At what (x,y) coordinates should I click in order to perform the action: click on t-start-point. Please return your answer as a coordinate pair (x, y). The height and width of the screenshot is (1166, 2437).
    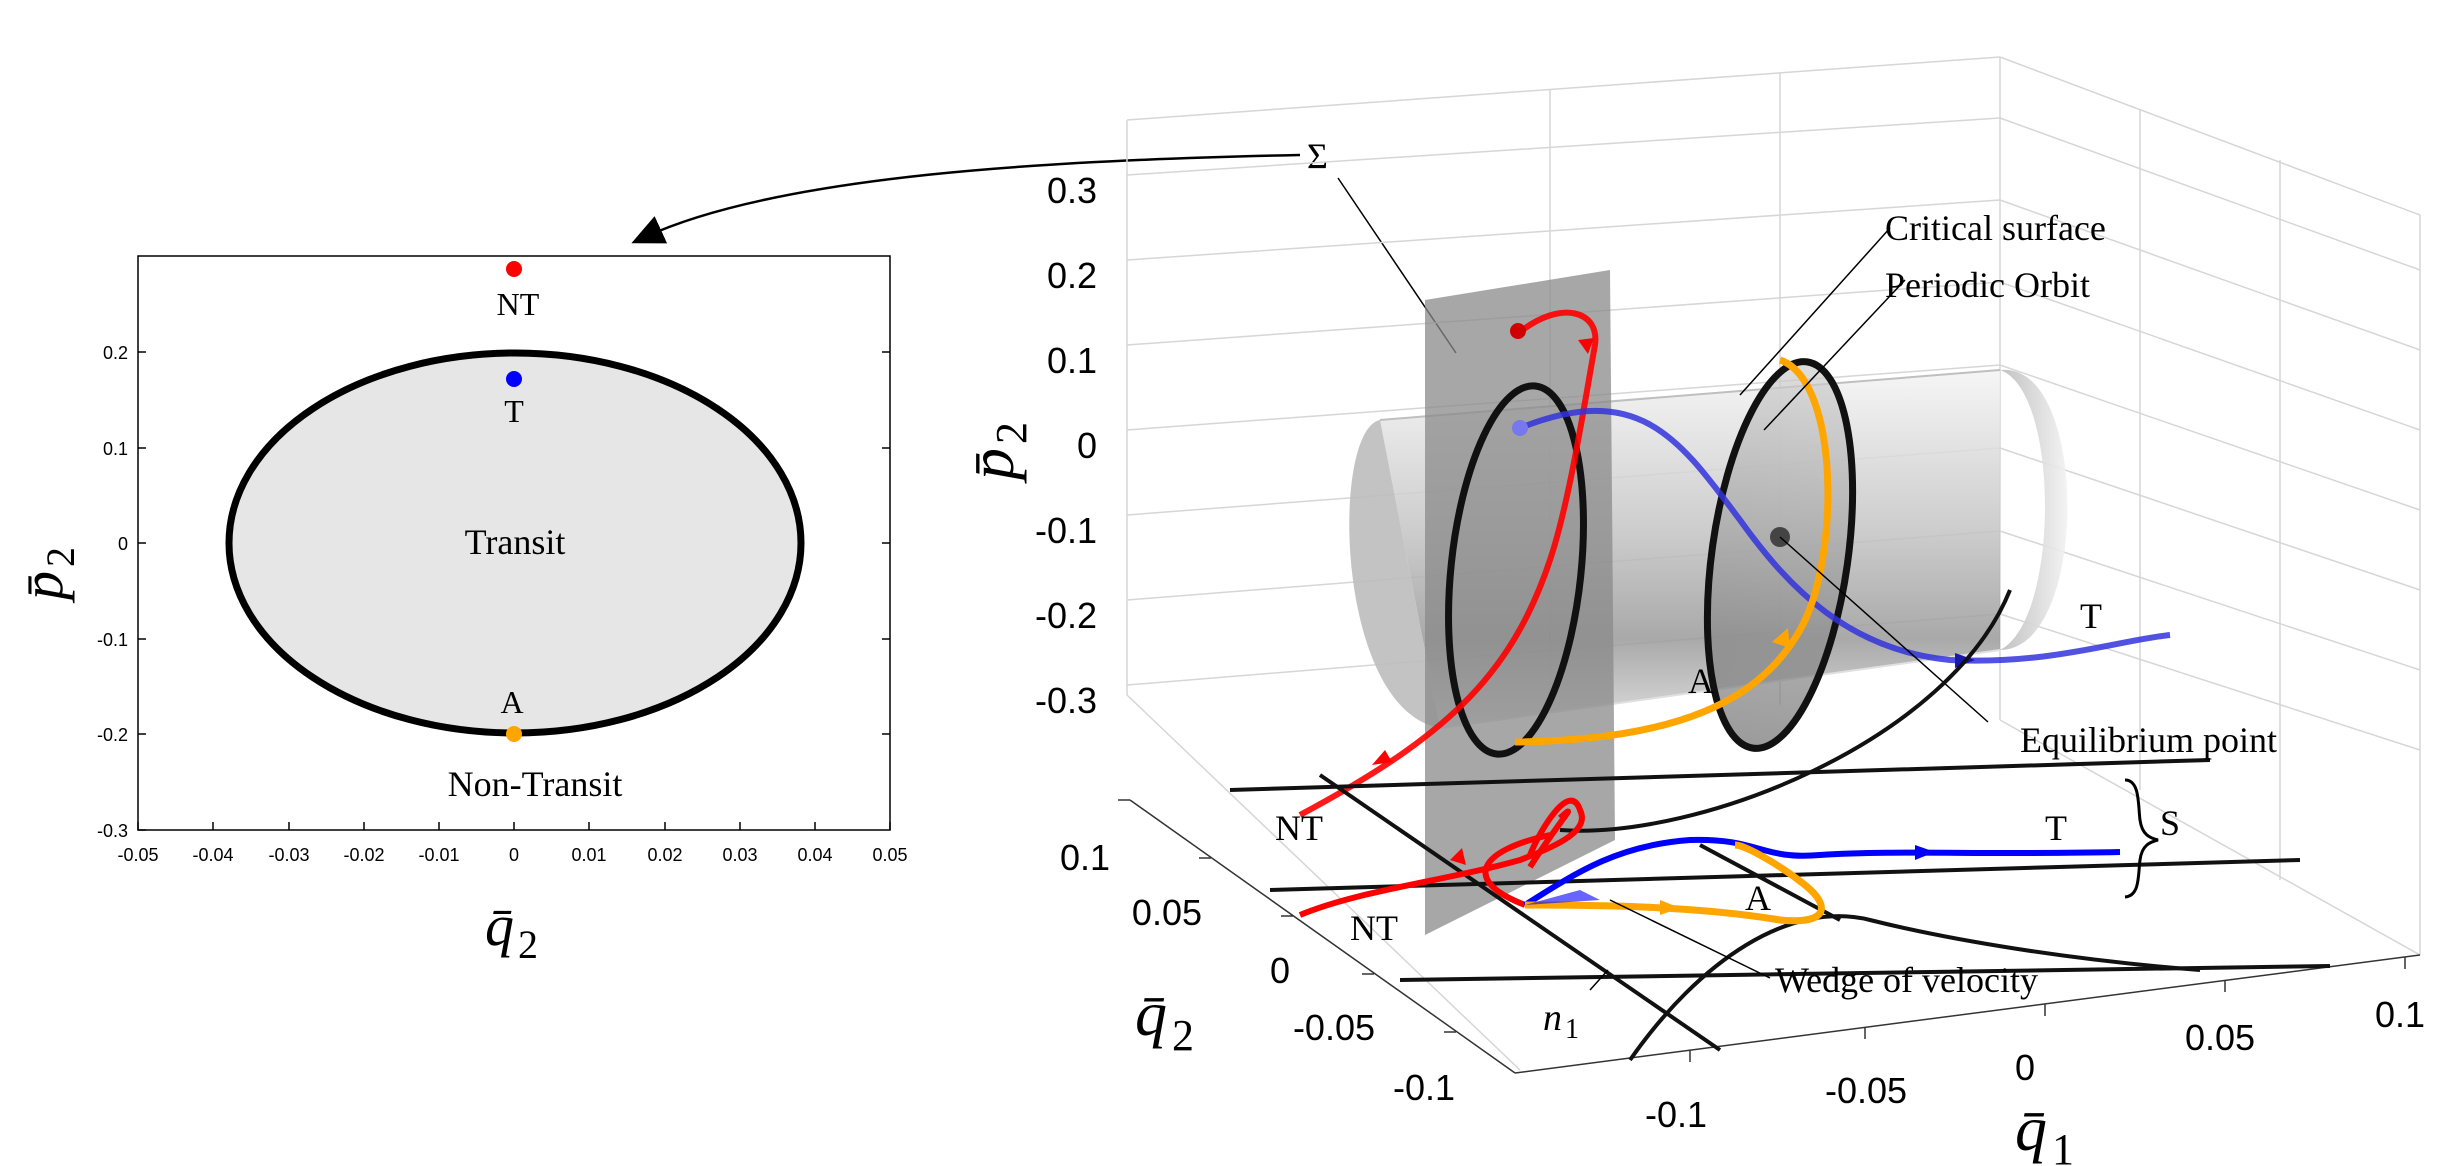
    Looking at the image, I should click on (1520, 428).